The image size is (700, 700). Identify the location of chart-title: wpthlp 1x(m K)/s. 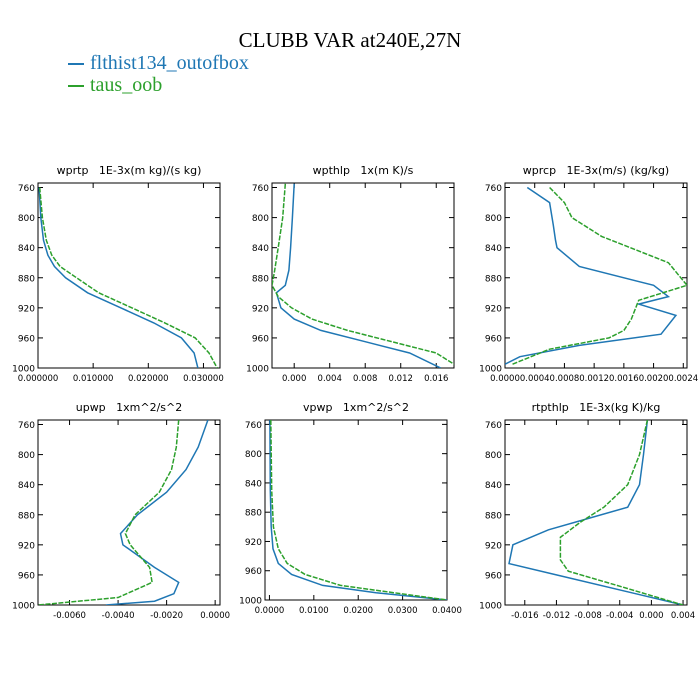
(363, 170).